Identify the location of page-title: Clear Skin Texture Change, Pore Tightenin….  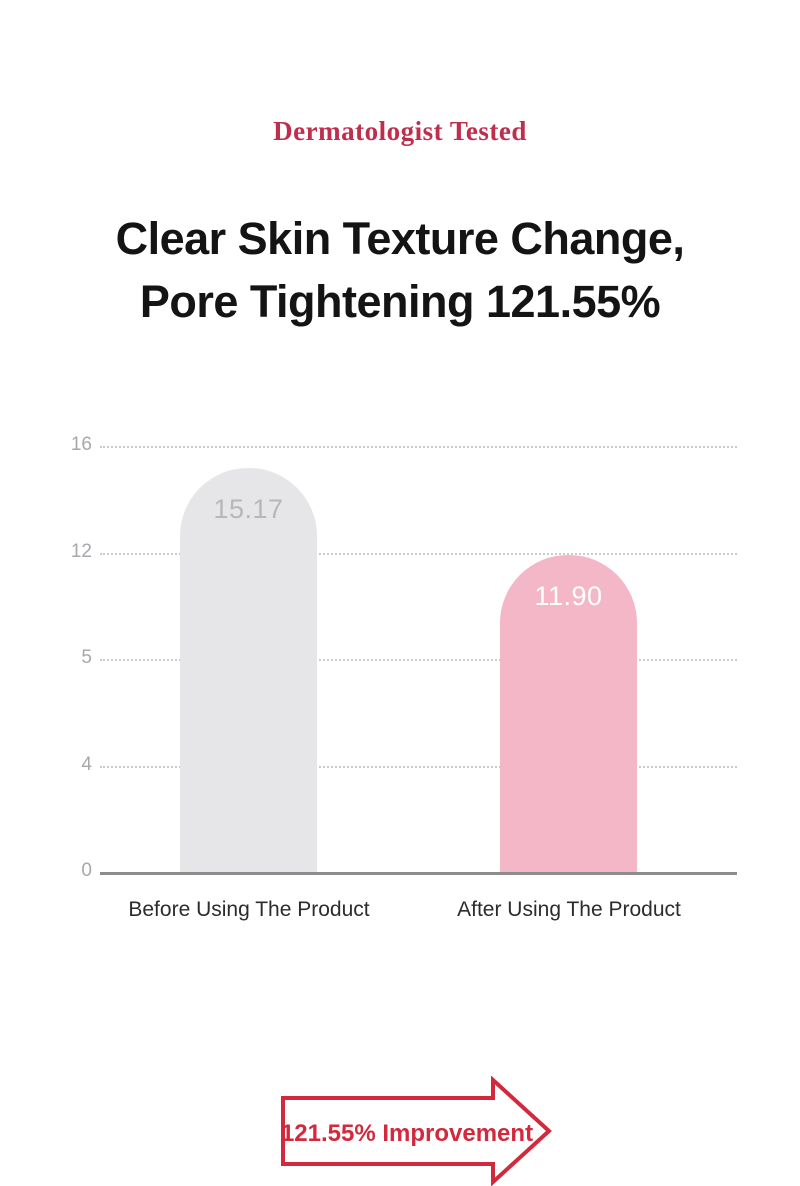
(400, 270).